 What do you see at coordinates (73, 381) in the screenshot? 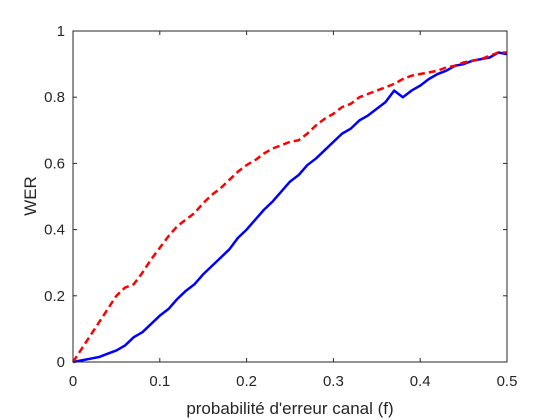
I see `x-tick-label: 0` at bounding box center [73, 381].